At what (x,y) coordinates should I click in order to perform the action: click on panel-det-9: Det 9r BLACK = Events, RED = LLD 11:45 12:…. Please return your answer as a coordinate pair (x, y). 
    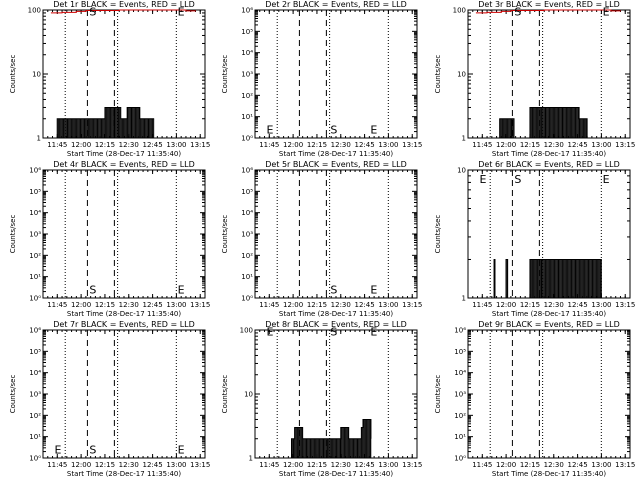
    Looking at the image, I should click on (534, 399).